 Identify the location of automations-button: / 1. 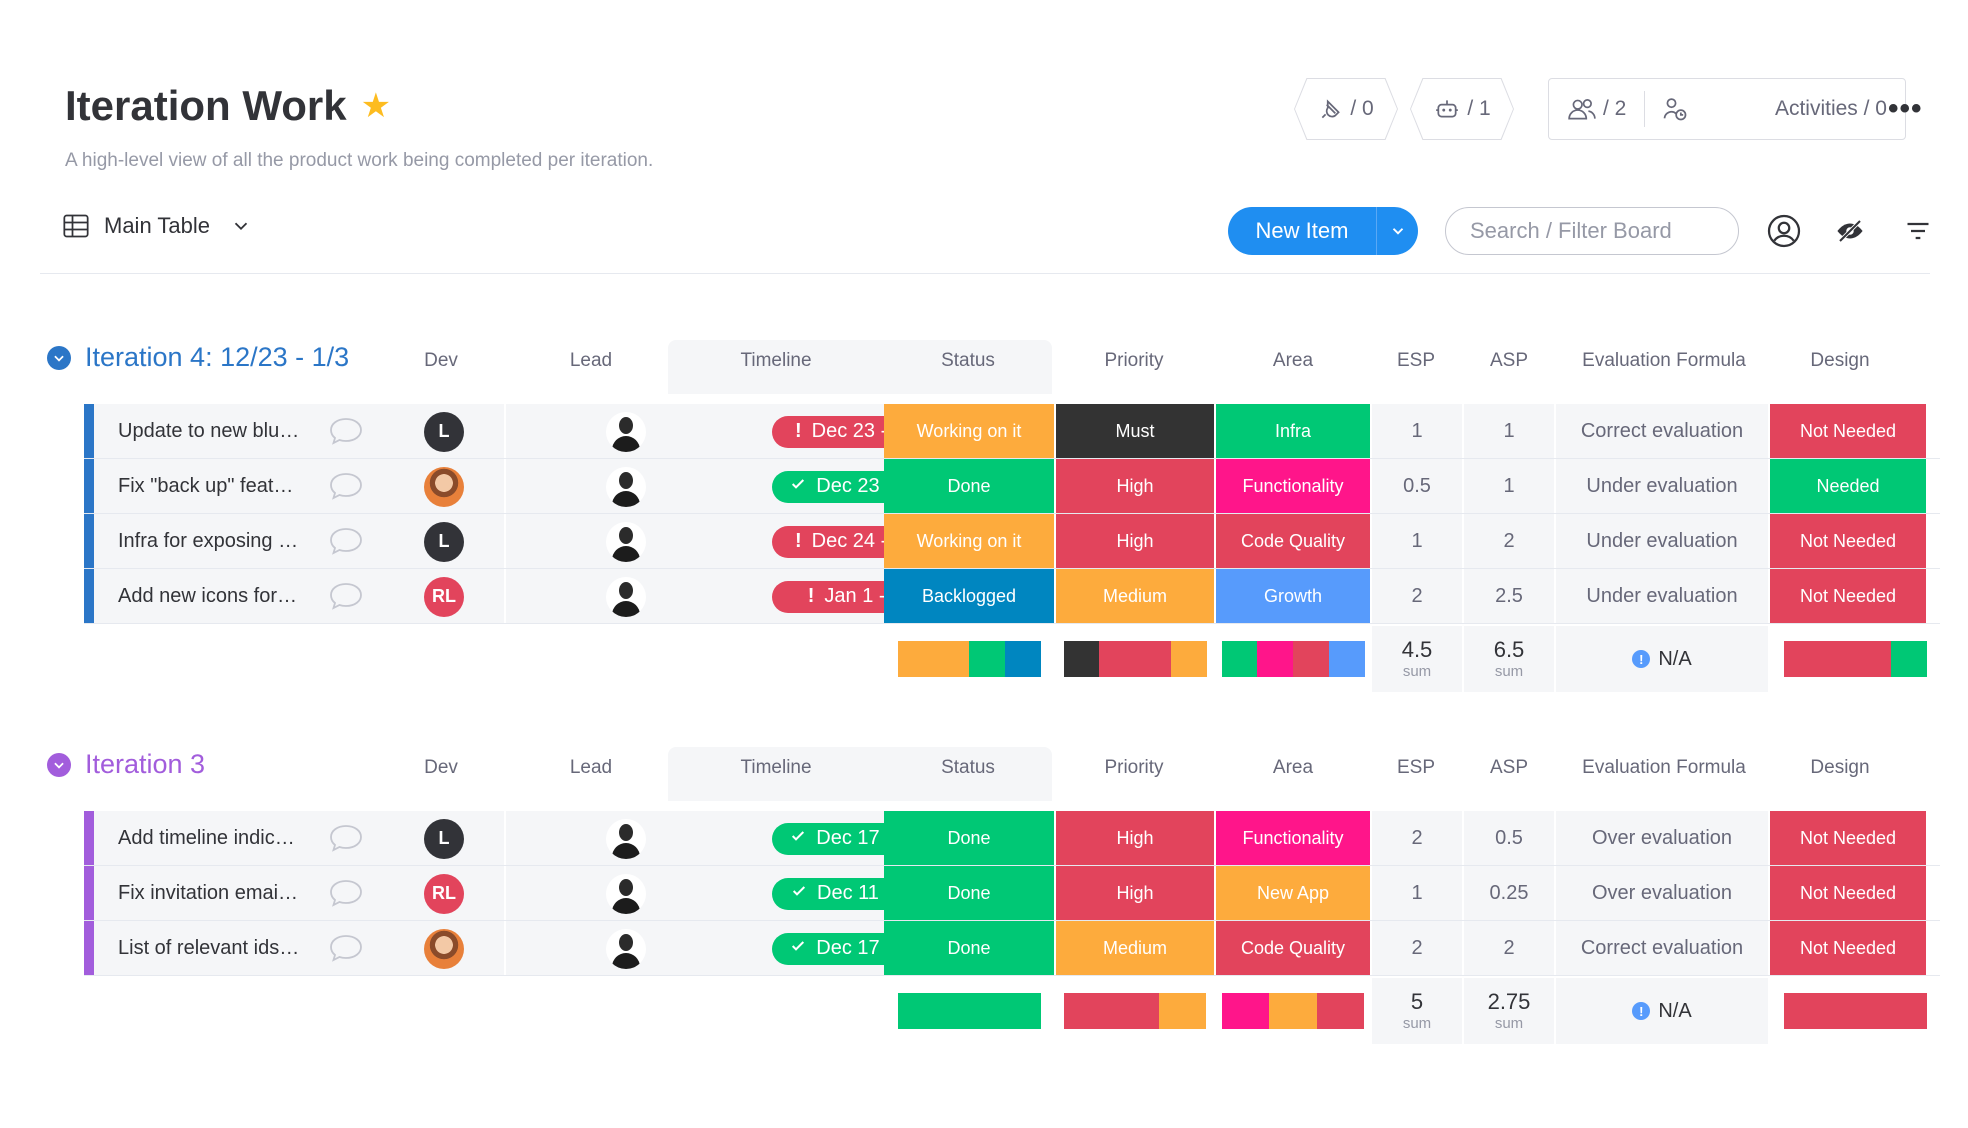
(1462, 109).